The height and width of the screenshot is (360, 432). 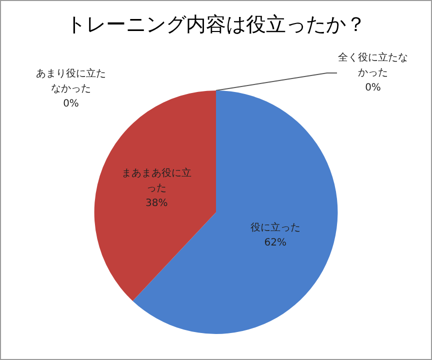 What do you see at coordinates (373, 65) in the screenshot?
I see `category-label: 全く役に立たなかった` at bounding box center [373, 65].